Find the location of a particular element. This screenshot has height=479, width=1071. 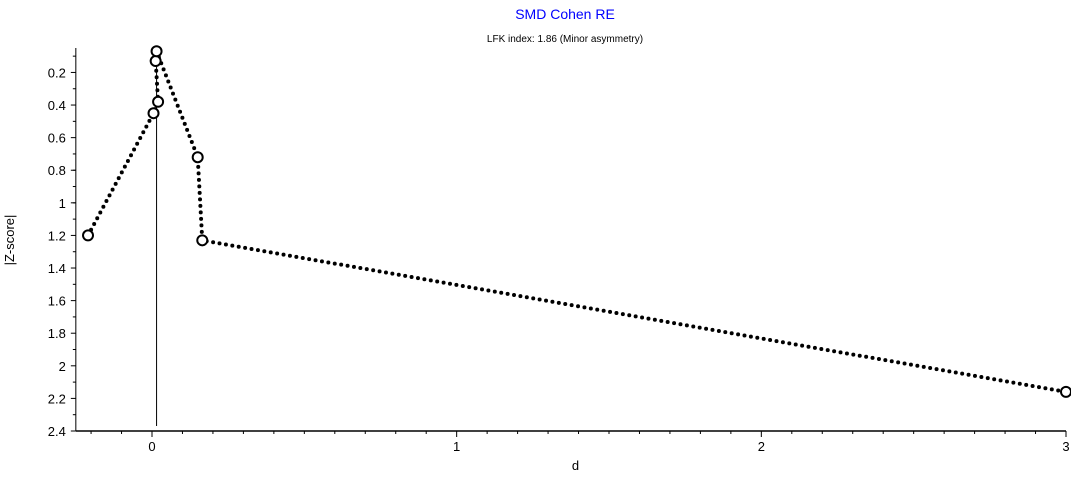

y-tick-label: 2.4 is located at coordinates (57, 431).